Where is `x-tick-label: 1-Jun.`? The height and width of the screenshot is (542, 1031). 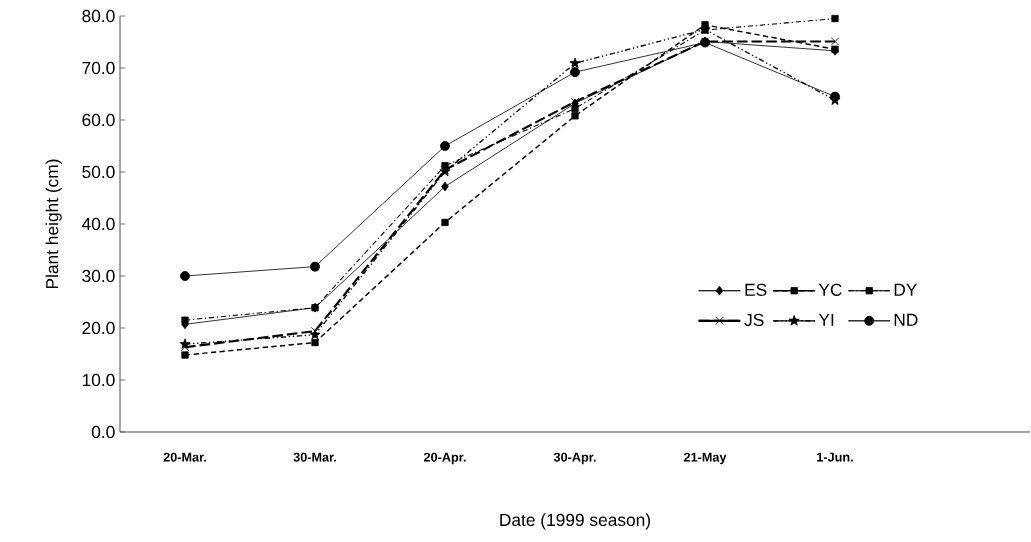
x-tick-label: 1-Jun. is located at coordinates (835, 457).